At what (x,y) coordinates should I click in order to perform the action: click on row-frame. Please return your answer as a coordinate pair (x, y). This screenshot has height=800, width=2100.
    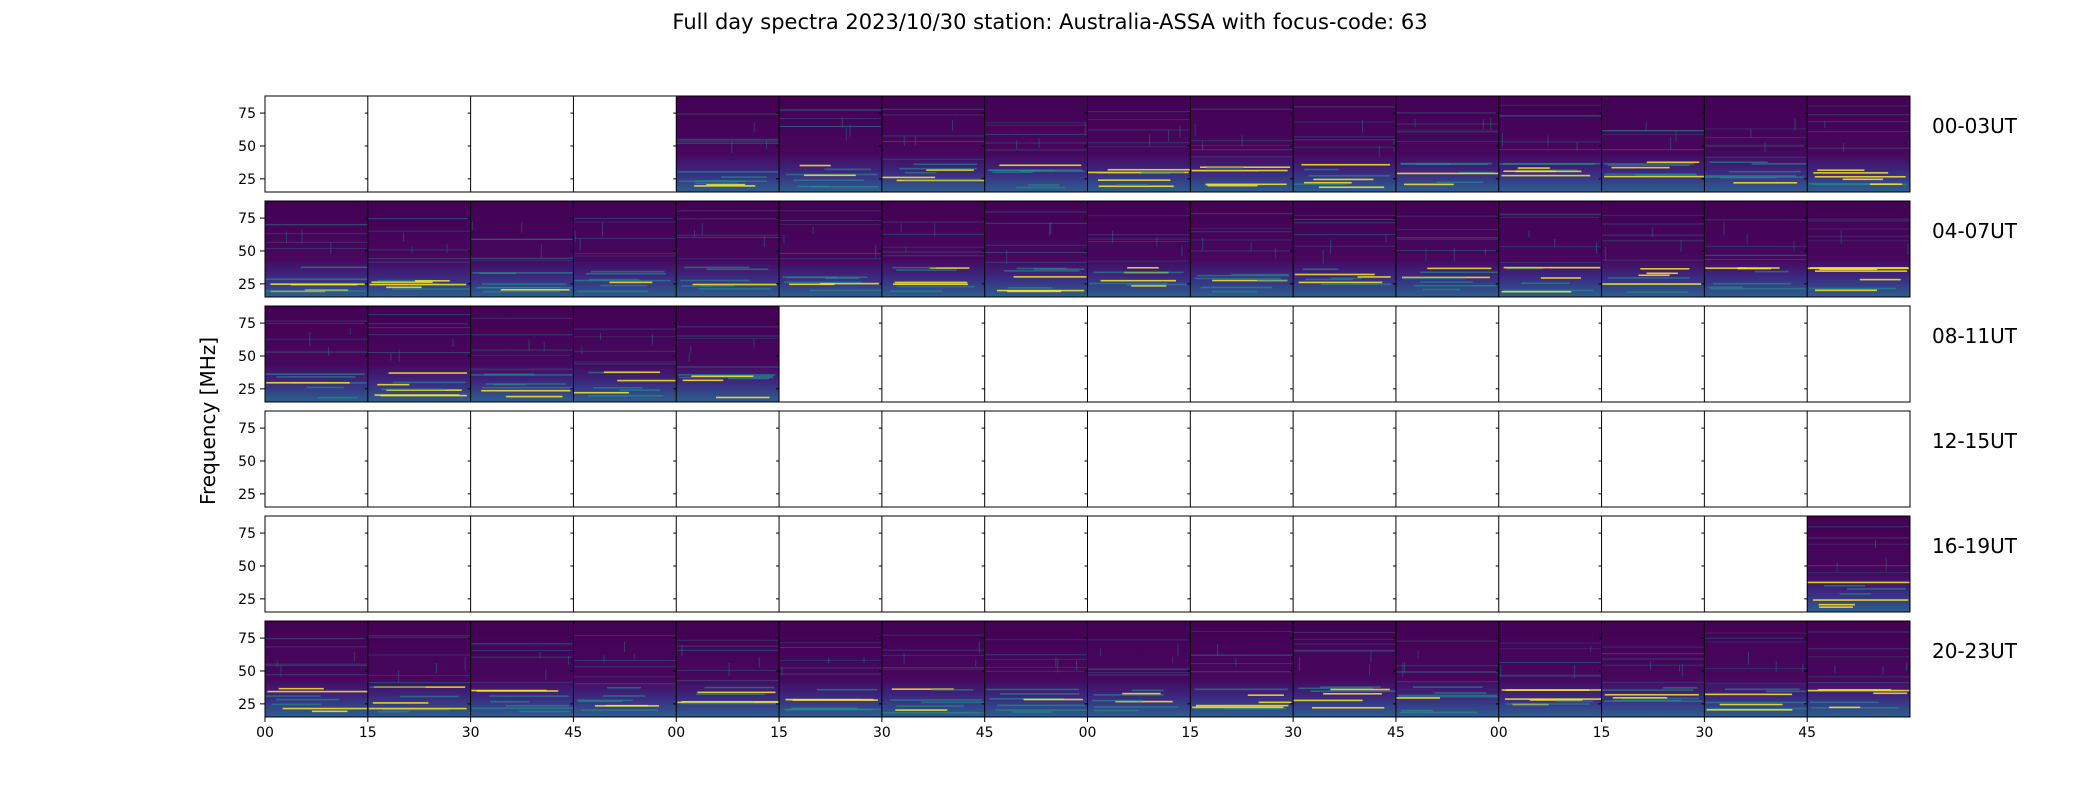
    Looking at the image, I should click on (1087, 249).